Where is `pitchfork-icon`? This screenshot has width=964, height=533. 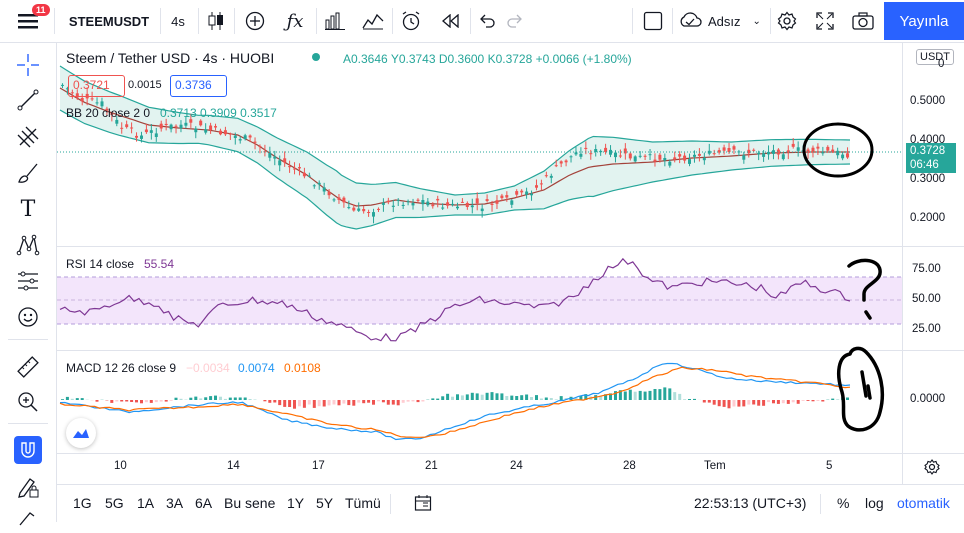 pitchfork-icon is located at coordinates (28, 137).